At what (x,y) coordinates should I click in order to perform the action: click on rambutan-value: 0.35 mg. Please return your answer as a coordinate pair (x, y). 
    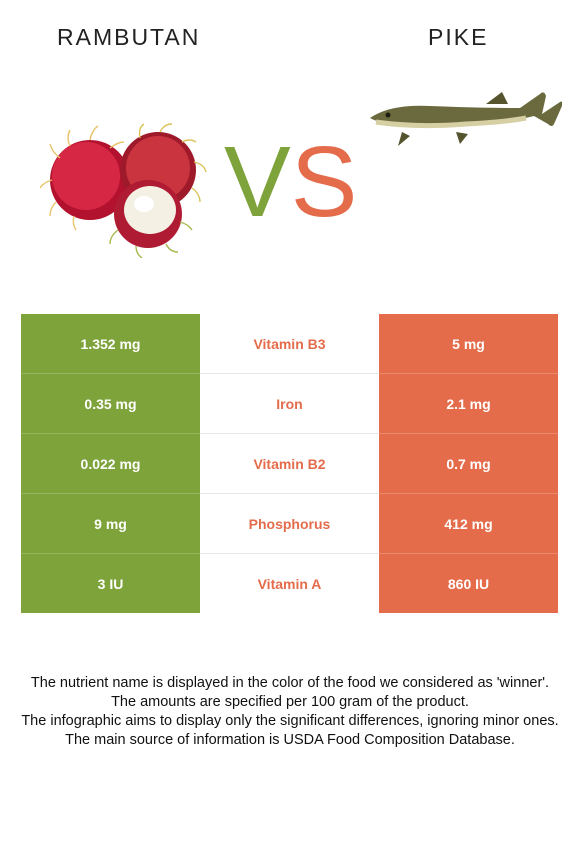
    Looking at the image, I should click on (110, 403).